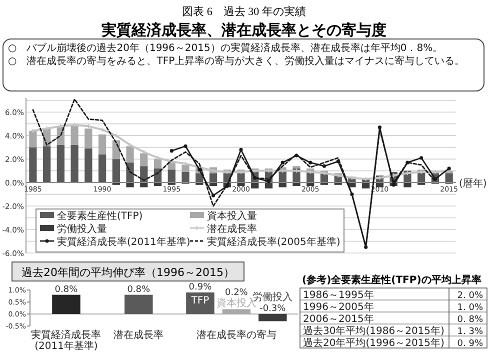  Describe the element at coordinates (374, 331) in the screenshot. I see `category-label: 過去30年平均(1986～2015年)` at that location.